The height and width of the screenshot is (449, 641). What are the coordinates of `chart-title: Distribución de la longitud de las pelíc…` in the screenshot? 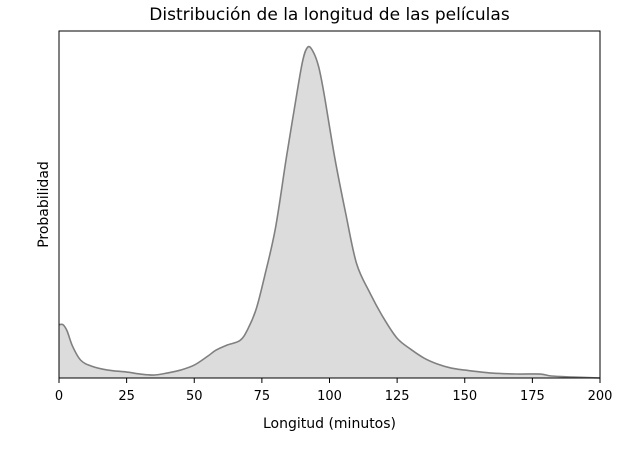 It's located at (329, 15).